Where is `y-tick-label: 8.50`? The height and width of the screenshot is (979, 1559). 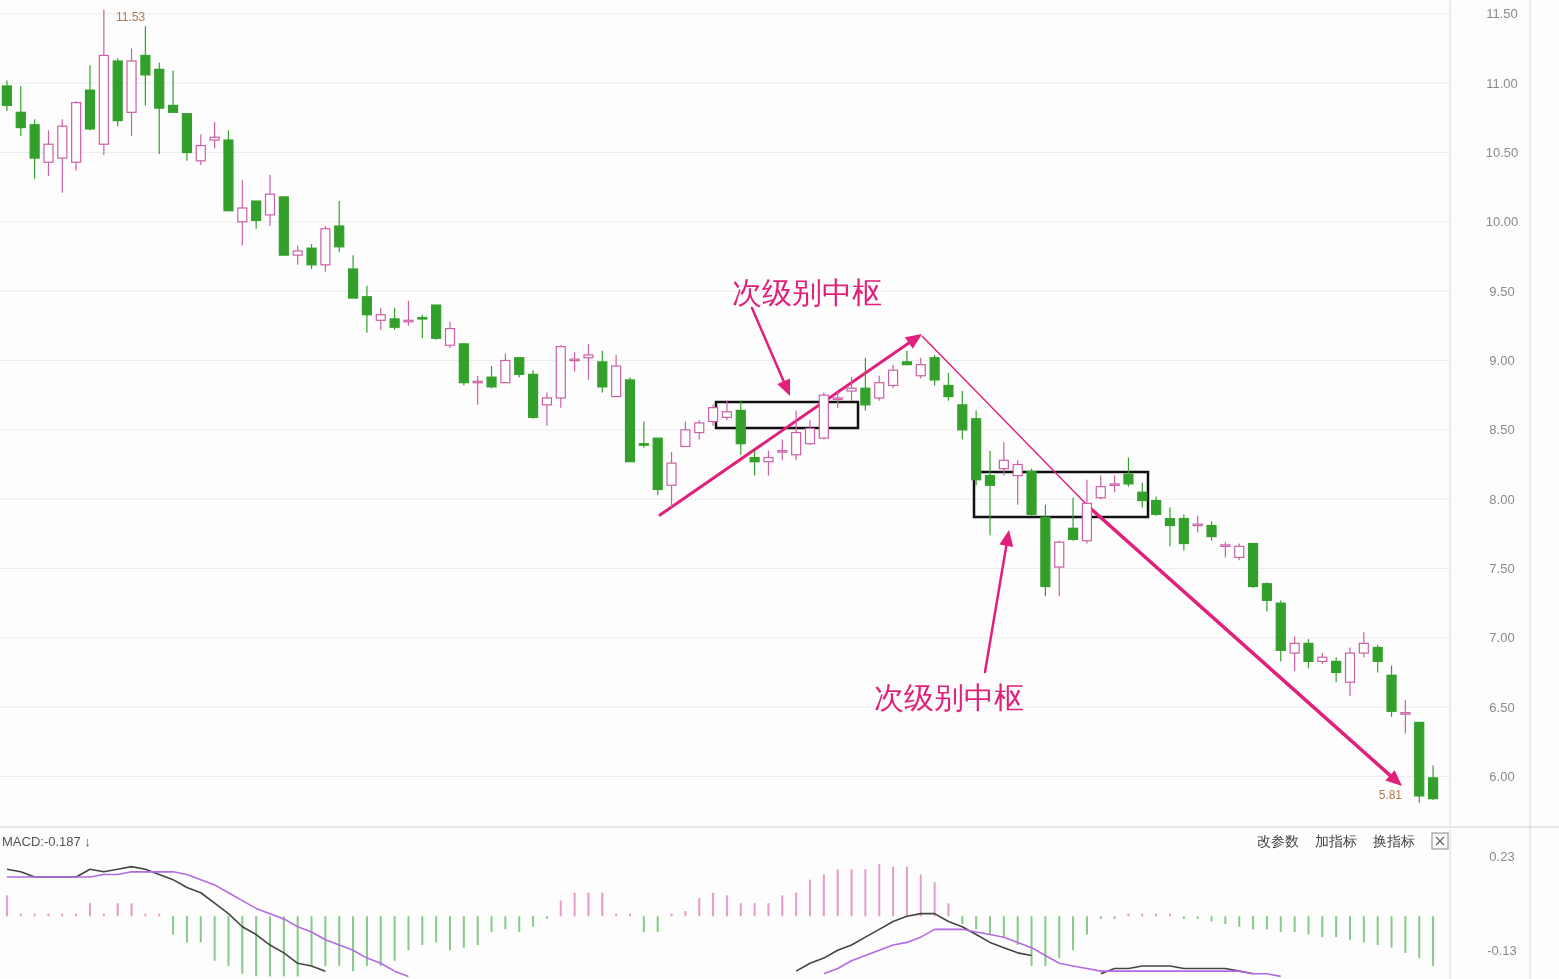 y-tick-label: 8.50 is located at coordinates (1502, 430).